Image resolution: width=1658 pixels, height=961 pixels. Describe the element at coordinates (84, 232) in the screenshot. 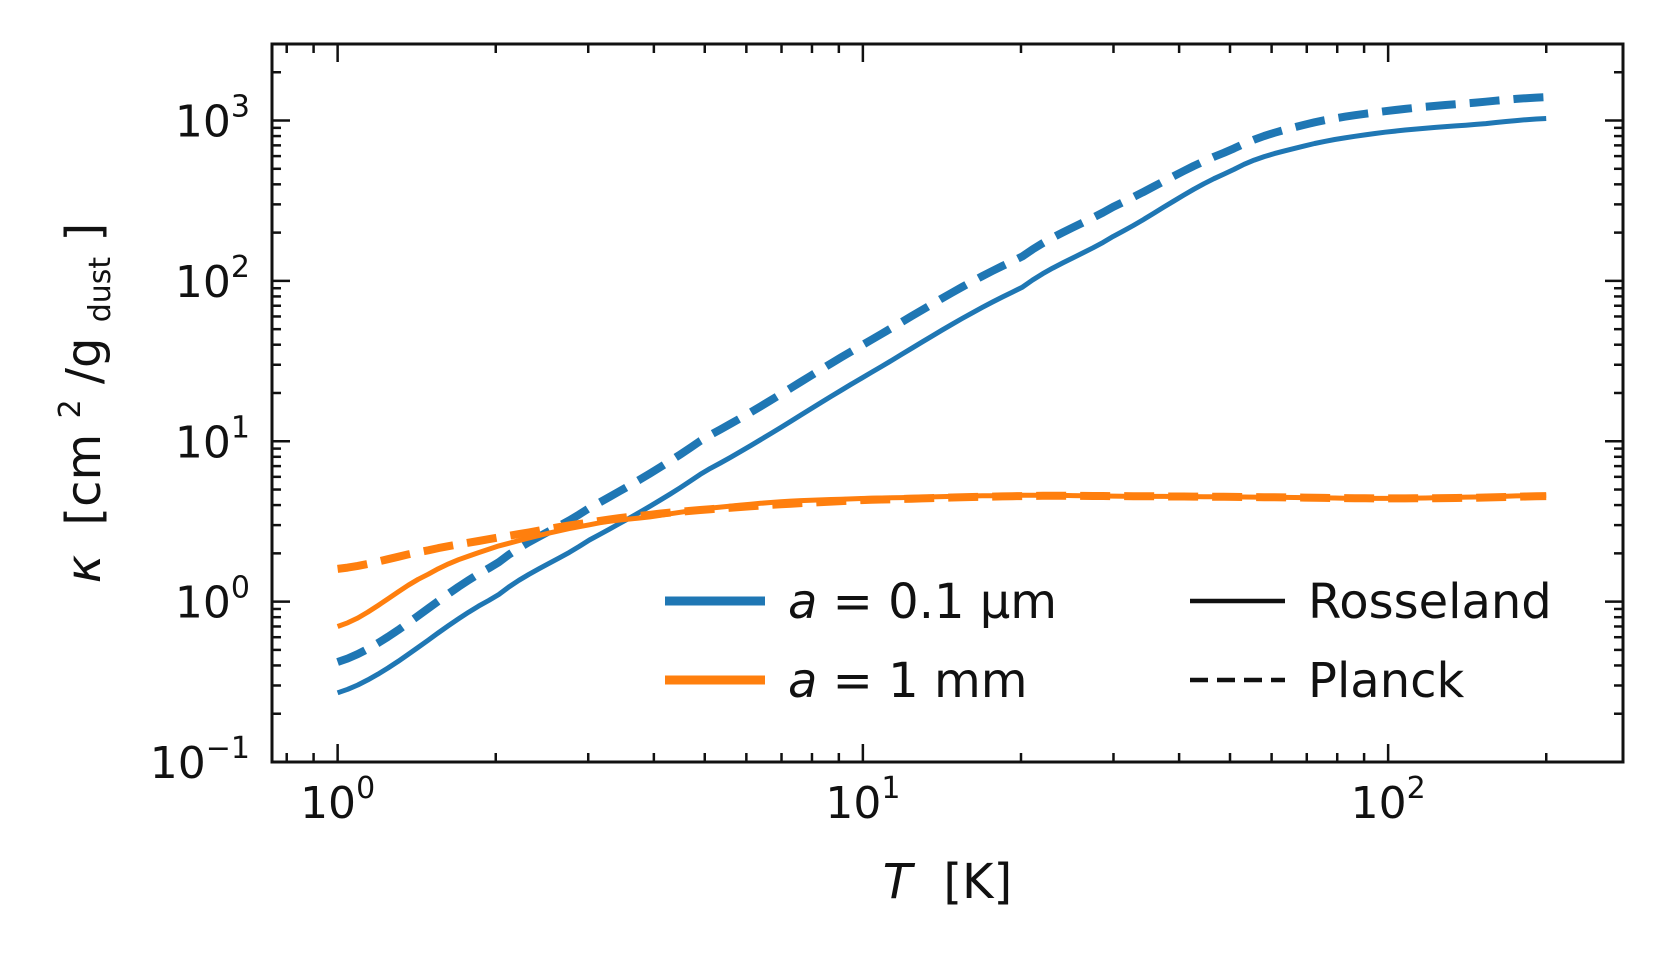

I see `y-axis-label-unit-close: ]` at that location.